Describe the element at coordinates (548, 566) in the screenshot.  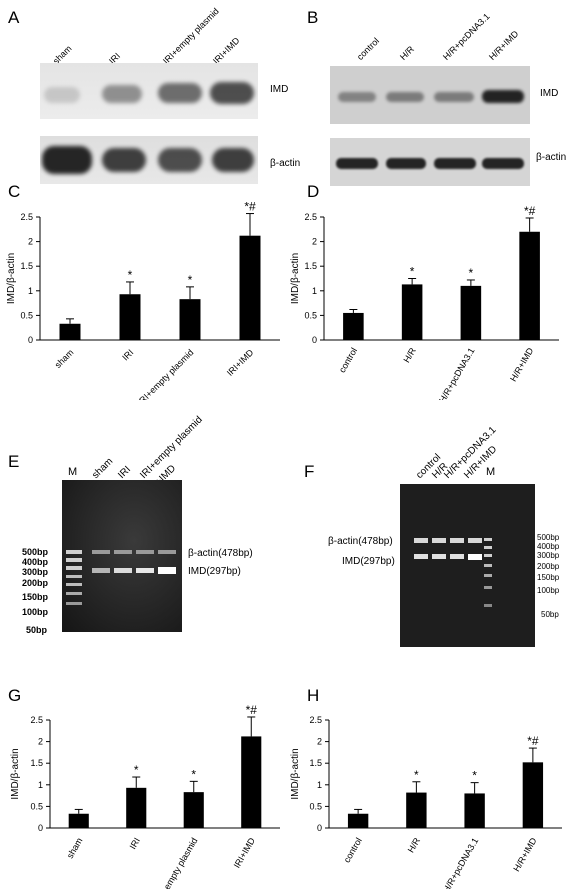
I see `gel-f-marker-label: 200bp` at that location.